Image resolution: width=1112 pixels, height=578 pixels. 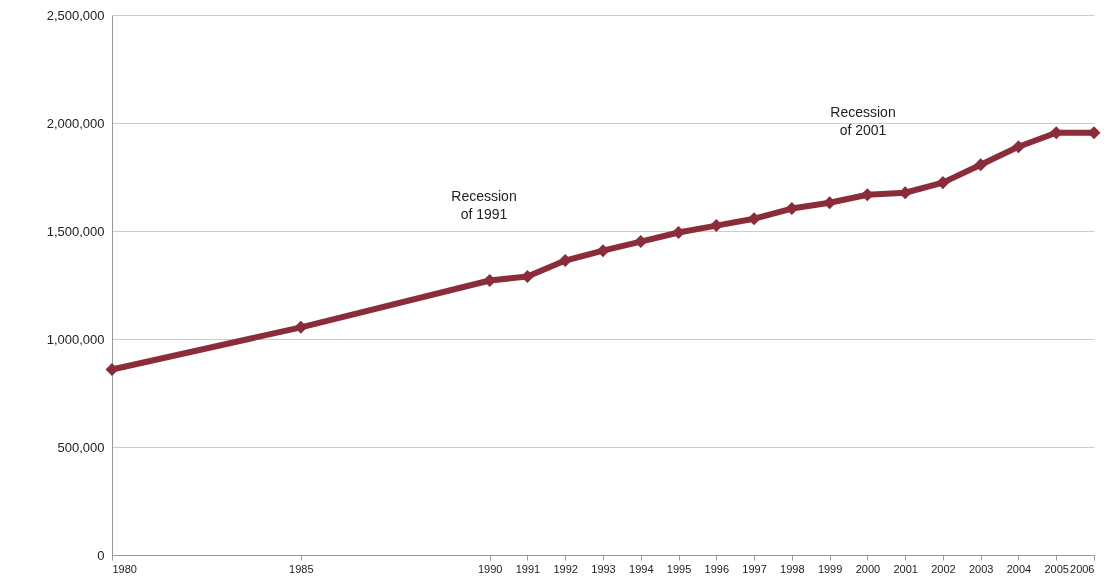 I want to click on annotation: Recession of 2001, so click(x=863, y=121).